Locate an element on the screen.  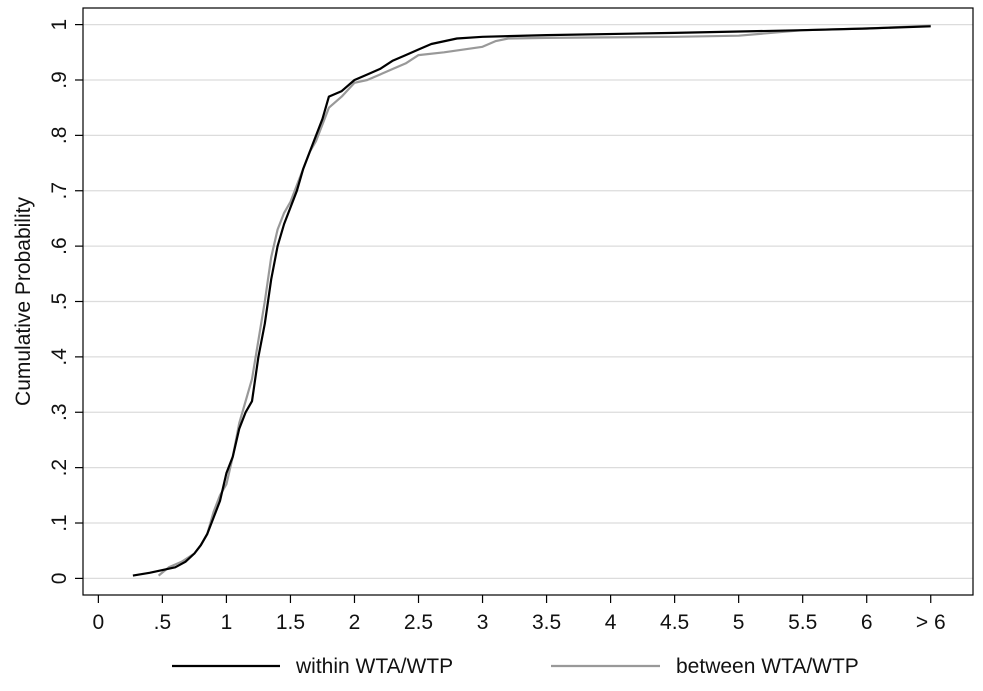
y-tick-label-5: .5 is located at coordinates (59, 302).